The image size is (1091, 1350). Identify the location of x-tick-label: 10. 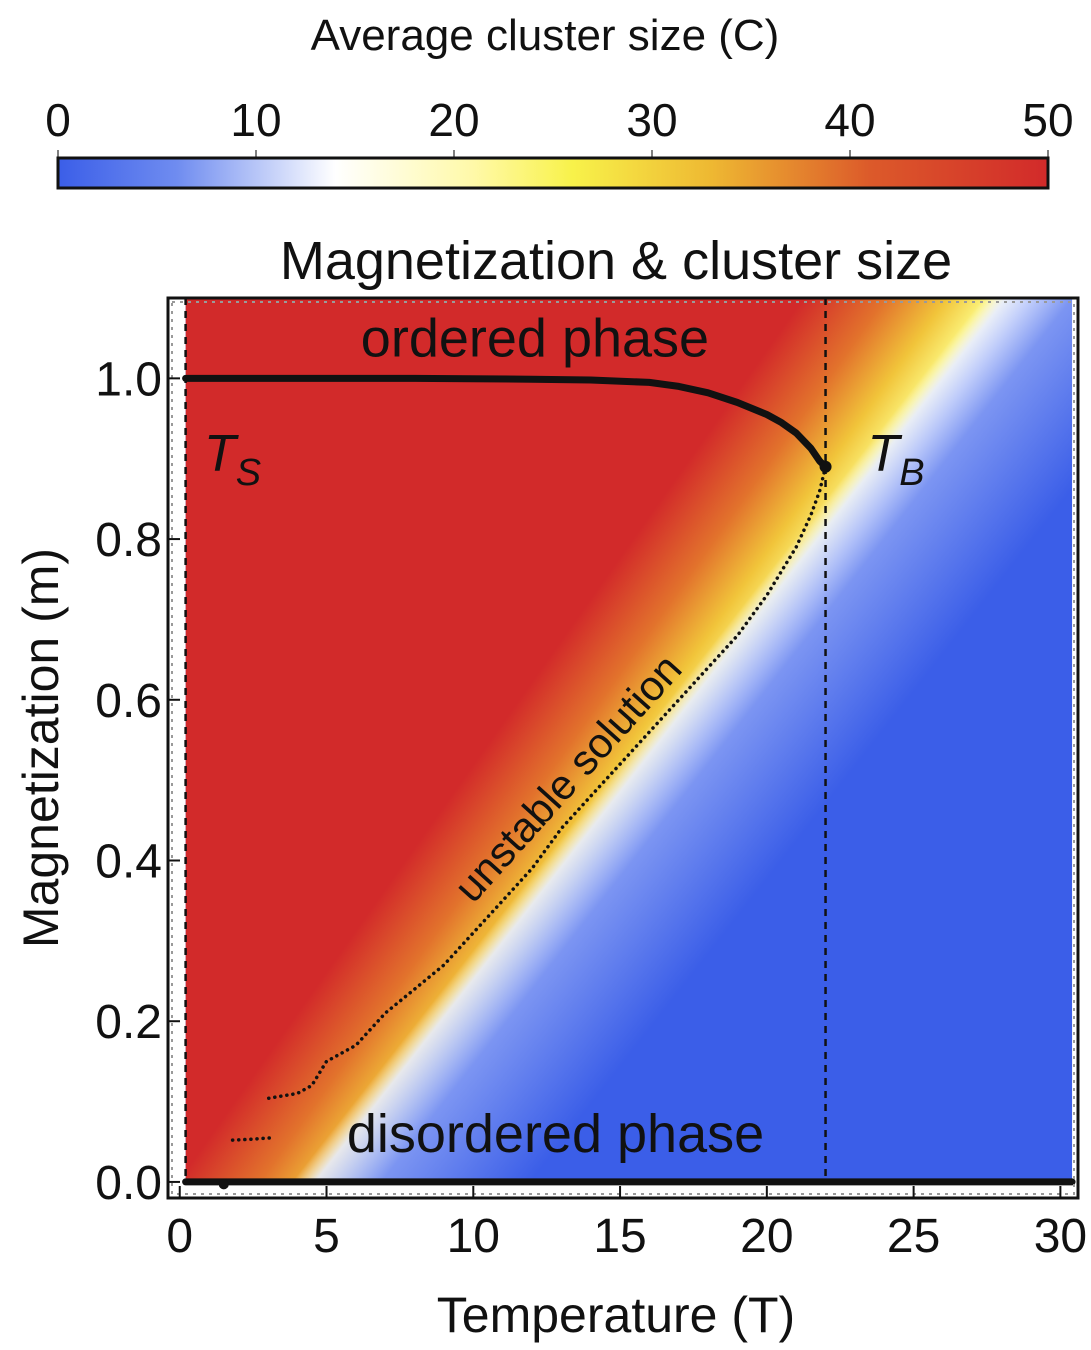
(473, 1236).